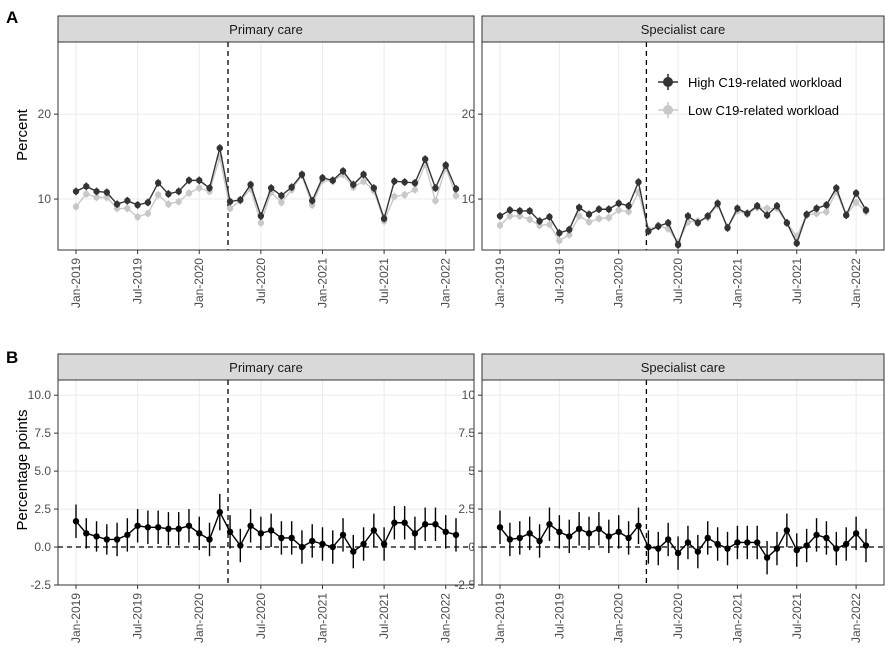 Image resolution: width=885 pixels, height=647 pixels. I want to click on facet-label-b-primary: Primary care, so click(266, 367).